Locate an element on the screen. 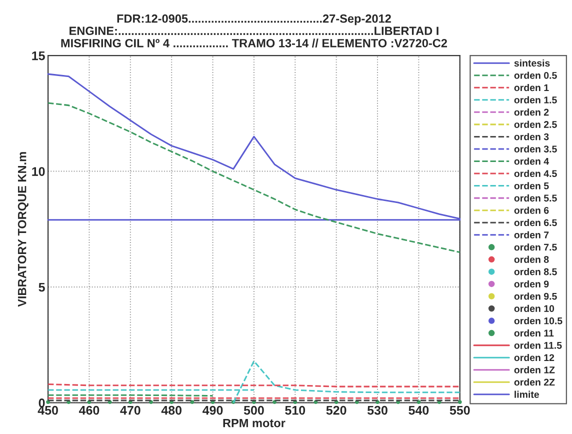  legend-label: orden 6.5 is located at coordinates (535, 222).